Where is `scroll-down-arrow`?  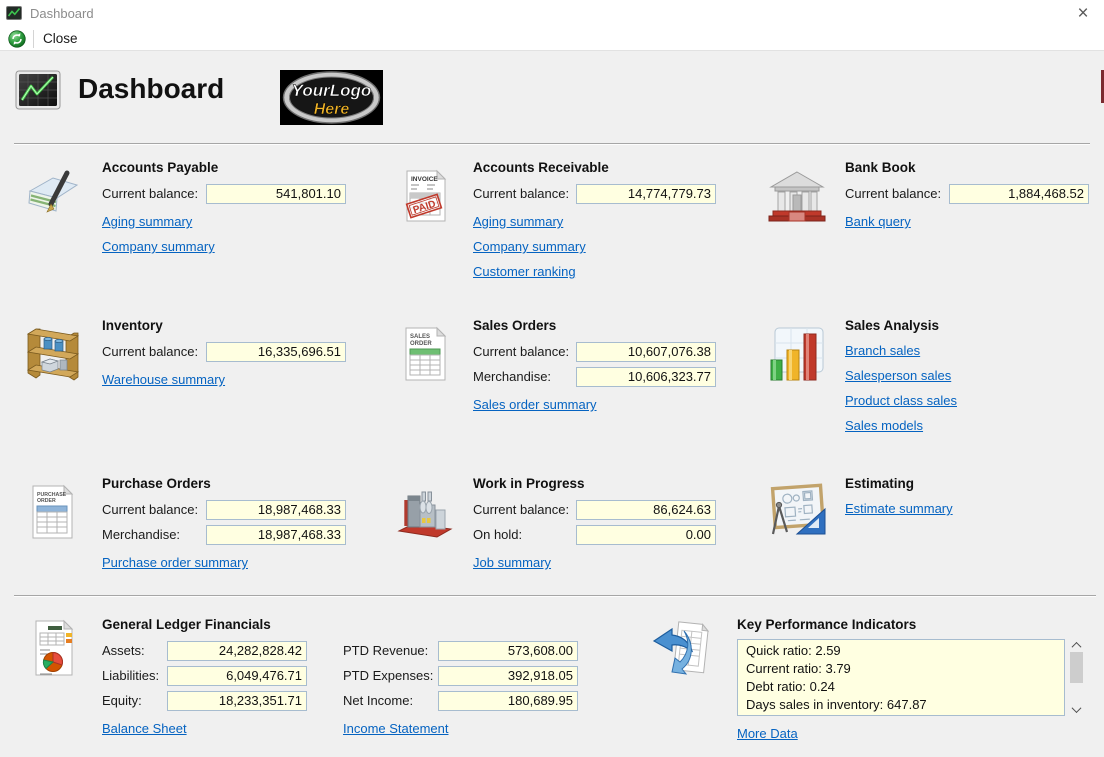 scroll-down-arrow is located at coordinates (1076, 709).